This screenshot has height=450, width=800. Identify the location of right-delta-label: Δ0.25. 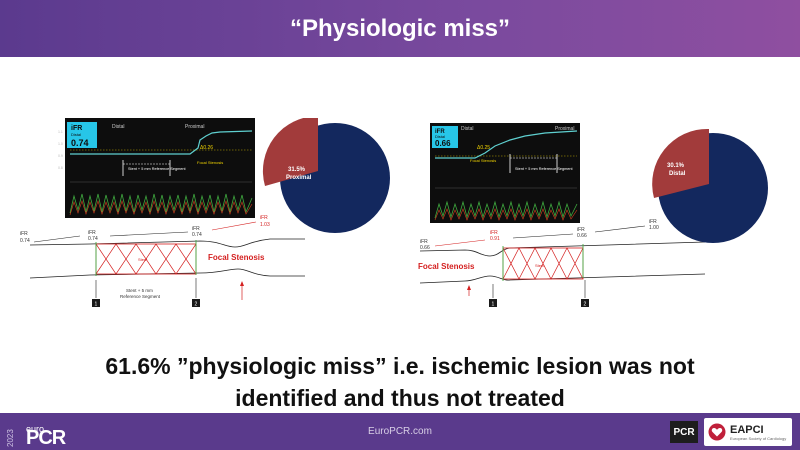
(483, 148).